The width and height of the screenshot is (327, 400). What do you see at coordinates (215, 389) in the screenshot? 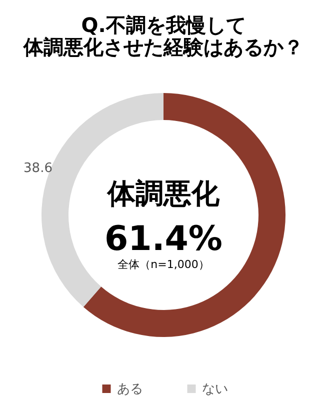
I see `legend-label: ない` at bounding box center [215, 389].